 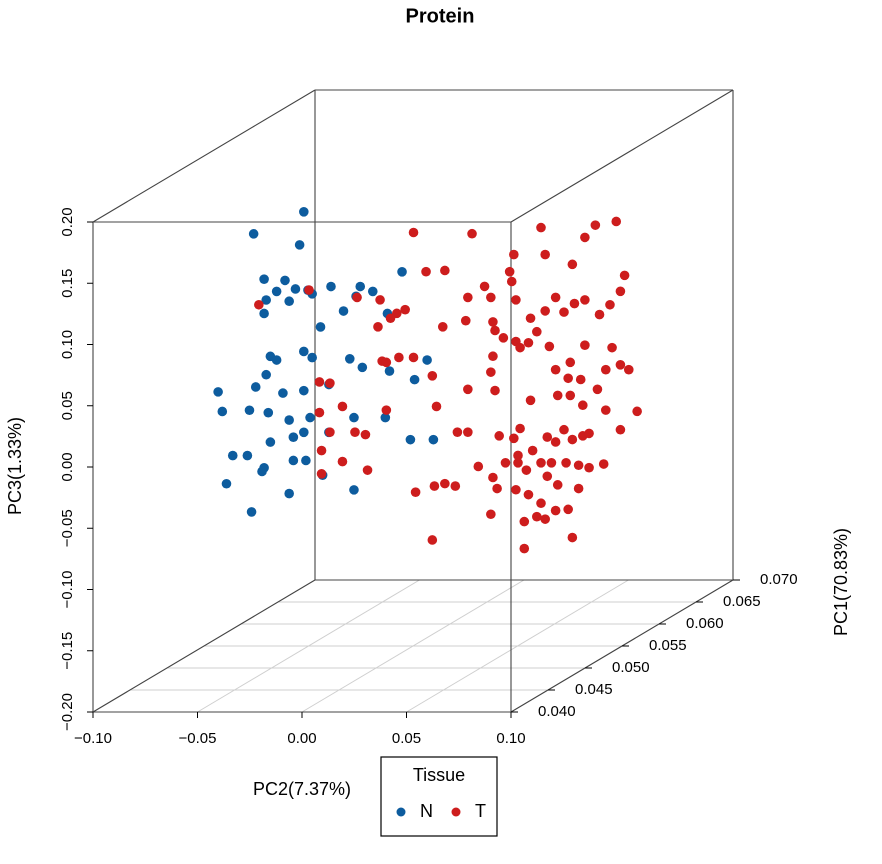 I want to click on y-tick-label: 0.060, so click(x=705, y=623).